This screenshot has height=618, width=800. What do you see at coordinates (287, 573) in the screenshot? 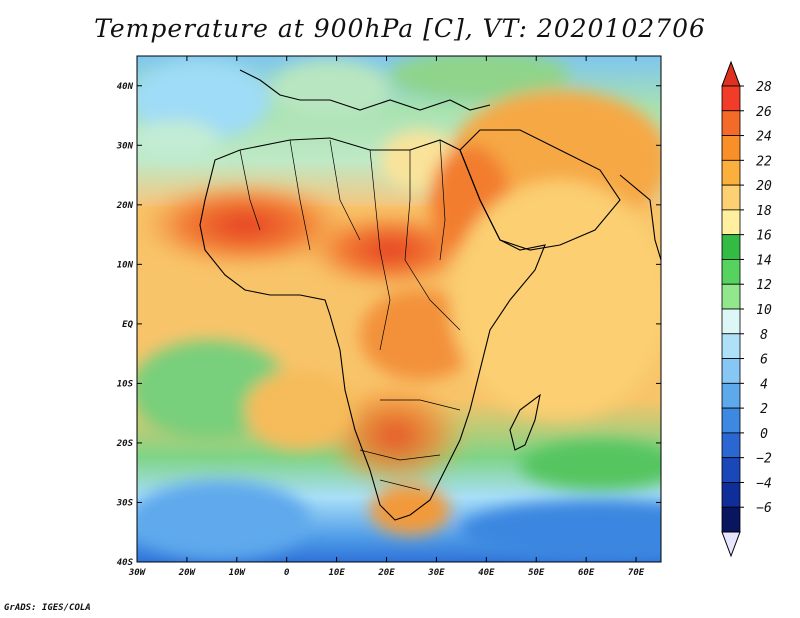
I see `lon-tick-label: 0` at bounding box center [287, 573].